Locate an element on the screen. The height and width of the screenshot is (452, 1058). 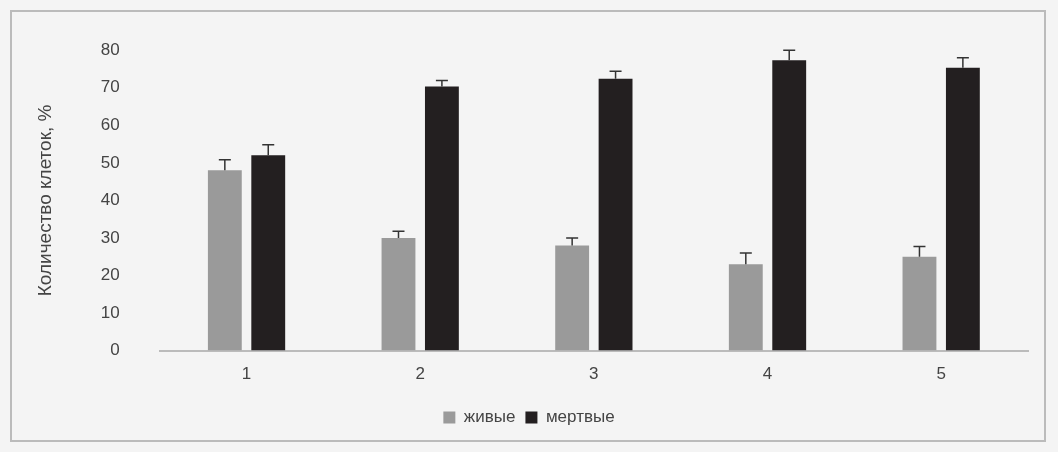
y-tick-label: 20 is located at coordinates (110, 275).